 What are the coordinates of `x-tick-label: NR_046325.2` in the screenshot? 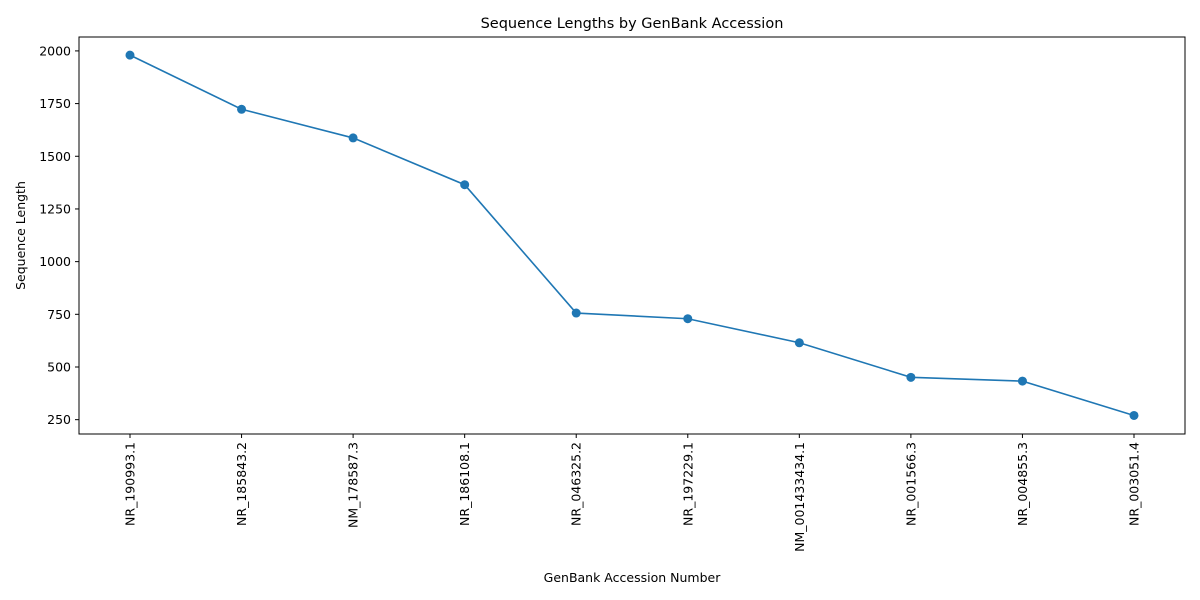 It's located at (576, 484).